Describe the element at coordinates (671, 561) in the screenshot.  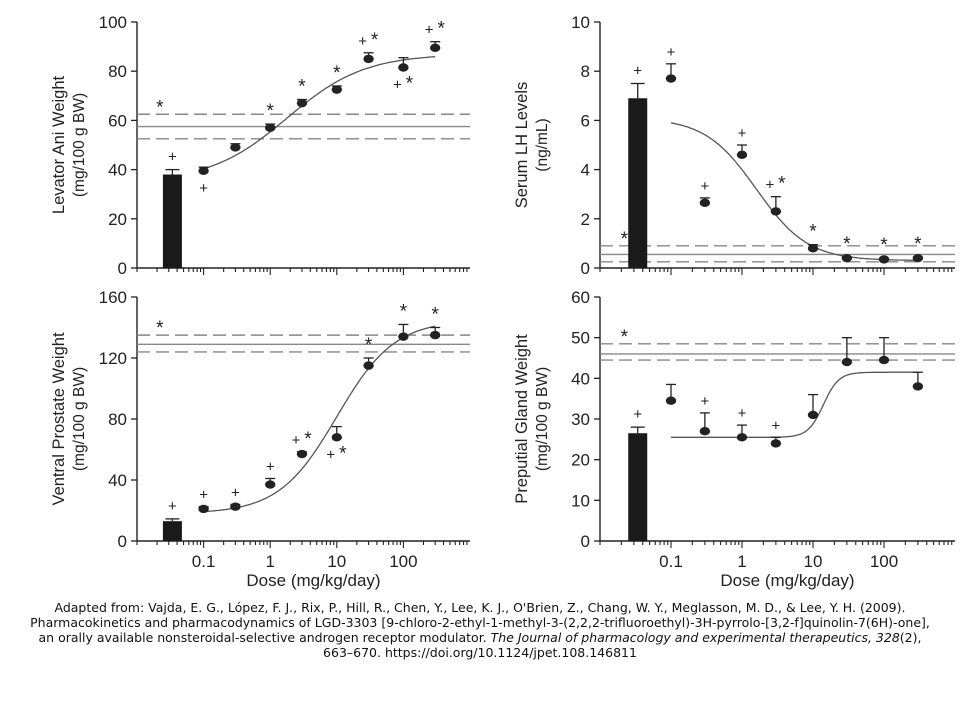
I see `x-tick-label: 0.1` at that location.